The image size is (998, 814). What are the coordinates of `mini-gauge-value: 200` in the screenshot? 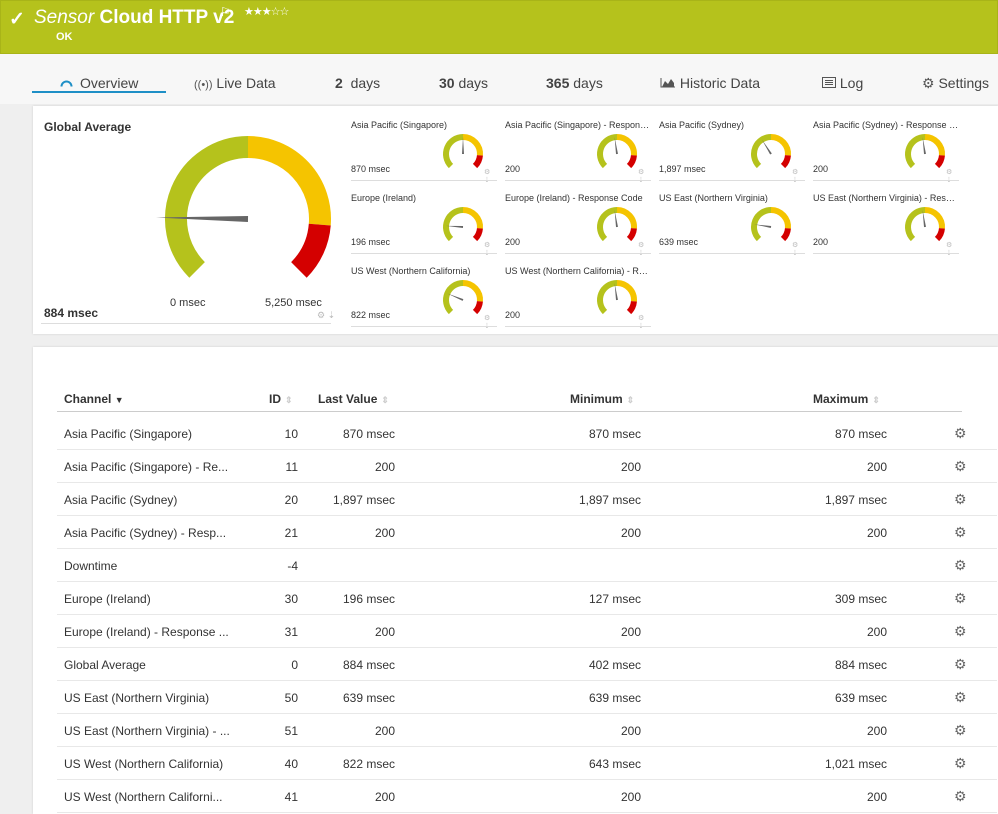 It's located at (821, 242).